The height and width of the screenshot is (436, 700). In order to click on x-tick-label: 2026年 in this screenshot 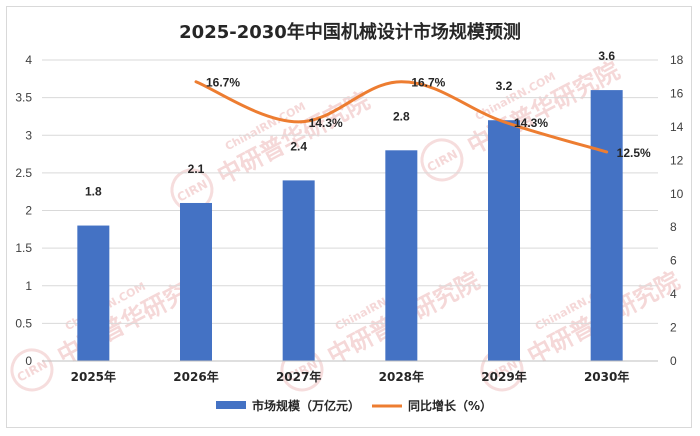, I will do `click(195, 376)`.